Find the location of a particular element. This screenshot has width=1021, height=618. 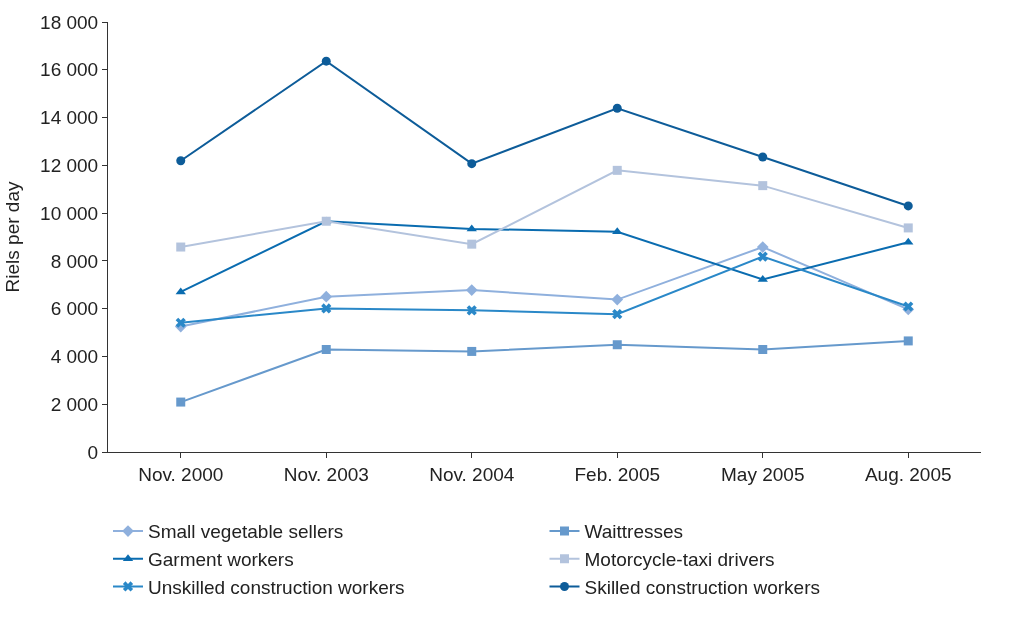

y-tick-label: 12 000 is located at coordinates (69, 165).